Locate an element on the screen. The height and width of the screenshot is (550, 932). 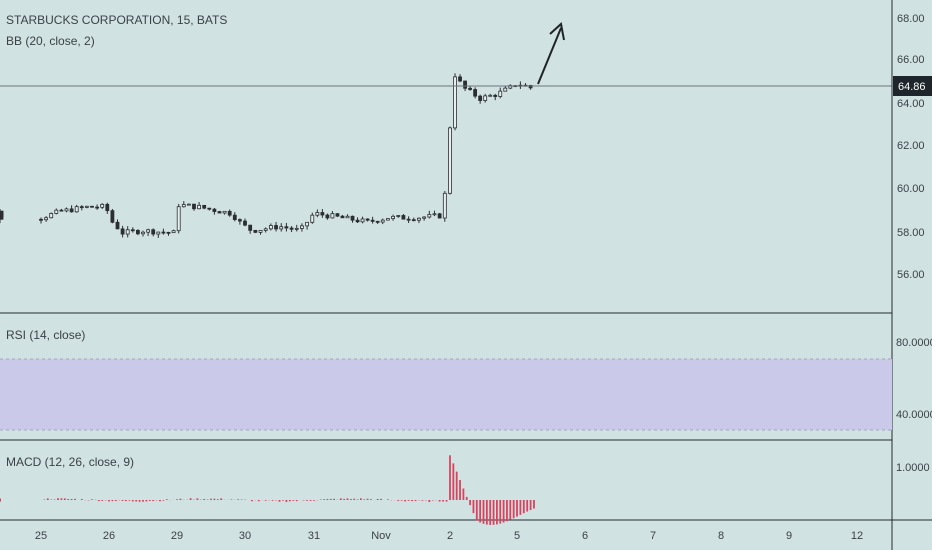
time-tick-label: 12 is located at coordinates (857, 536).